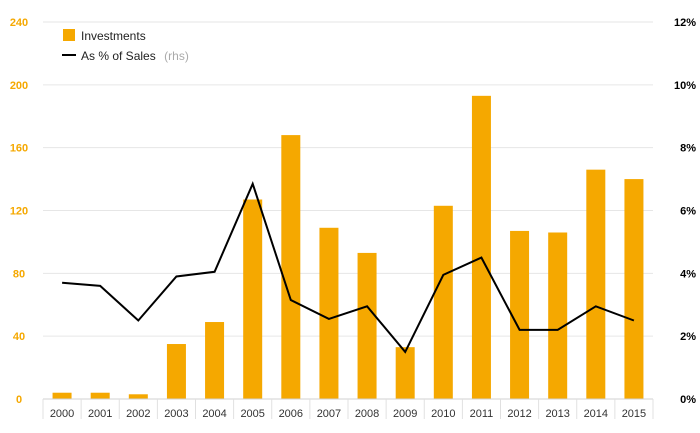  Describe the element at coordinates (215, 360) in the screenshot. I see `bar-investments-2004` at that location.